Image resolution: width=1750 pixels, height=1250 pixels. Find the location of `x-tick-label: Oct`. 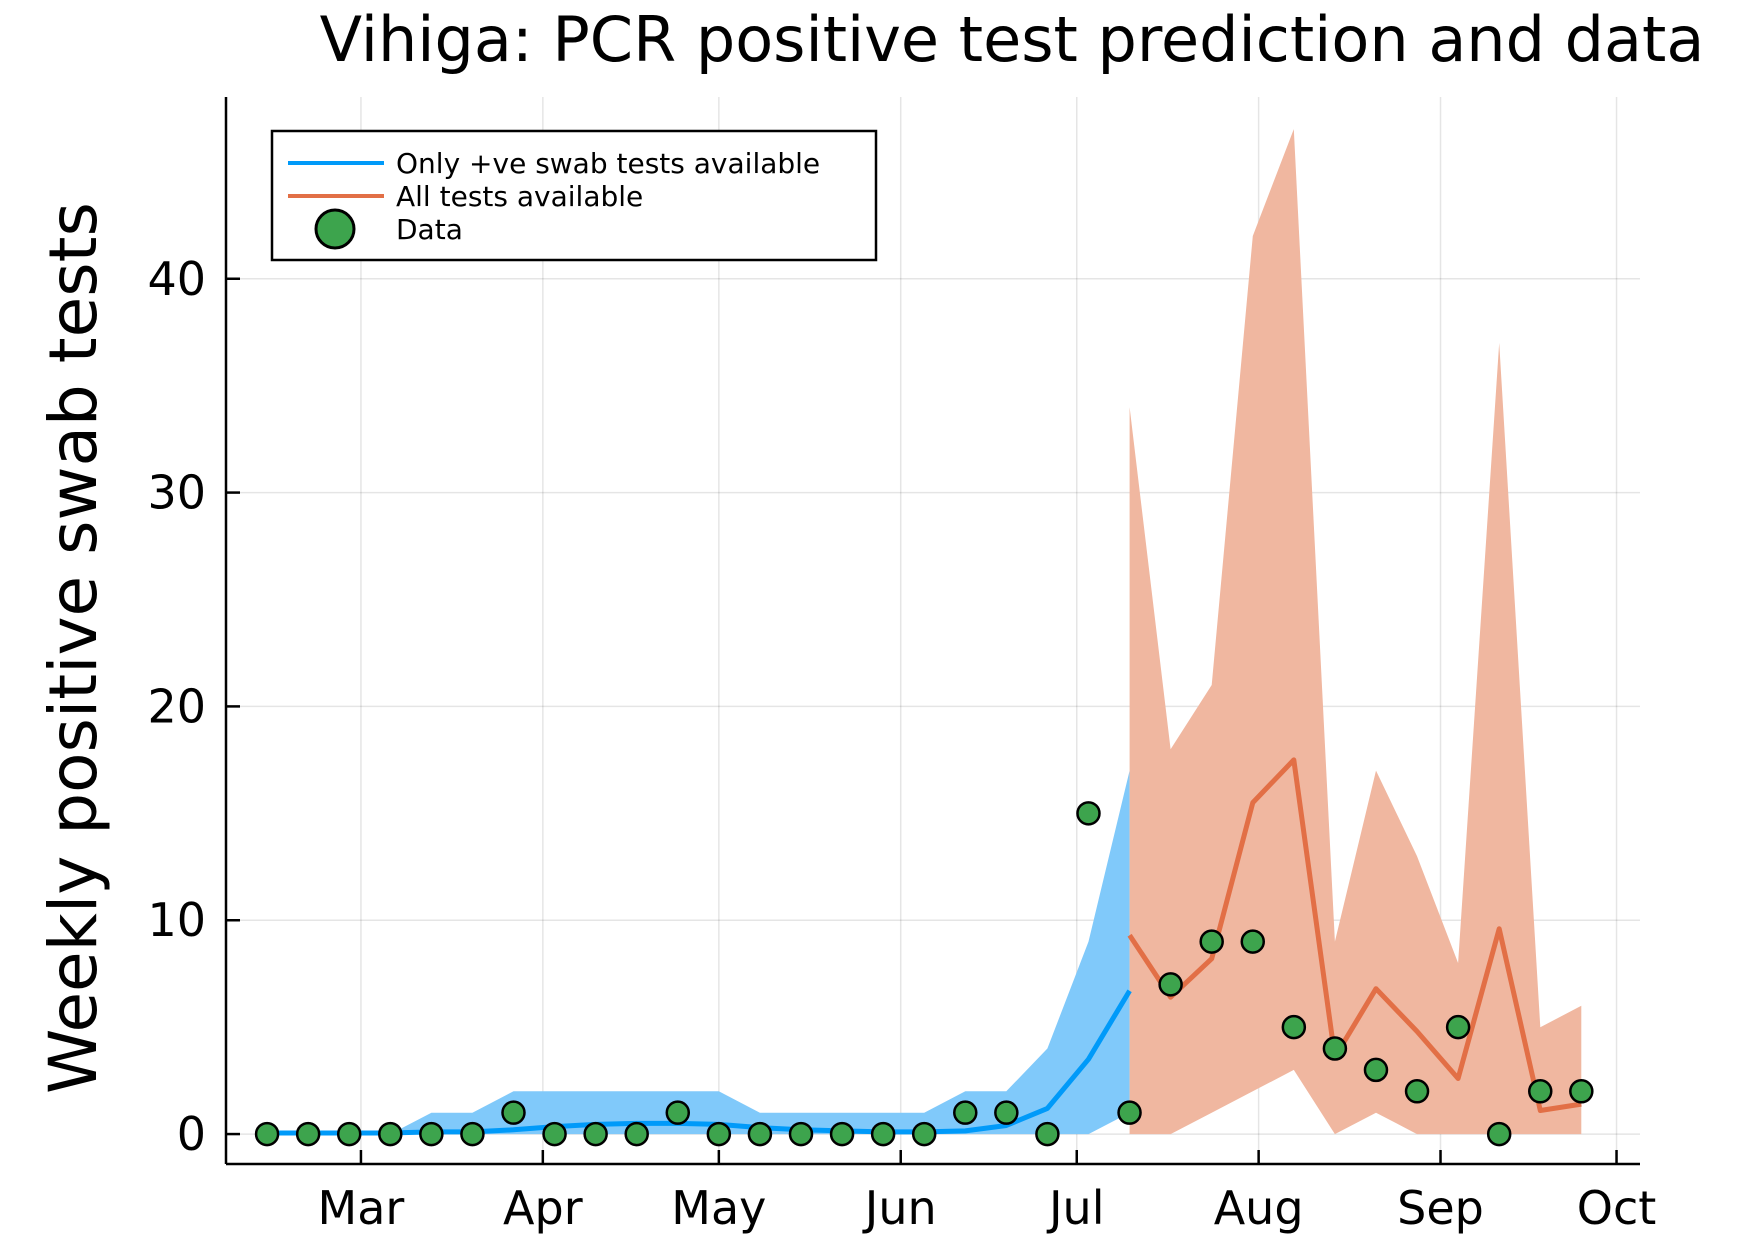

x-tick-label: Oct is located at coordinates (1617, 1208).